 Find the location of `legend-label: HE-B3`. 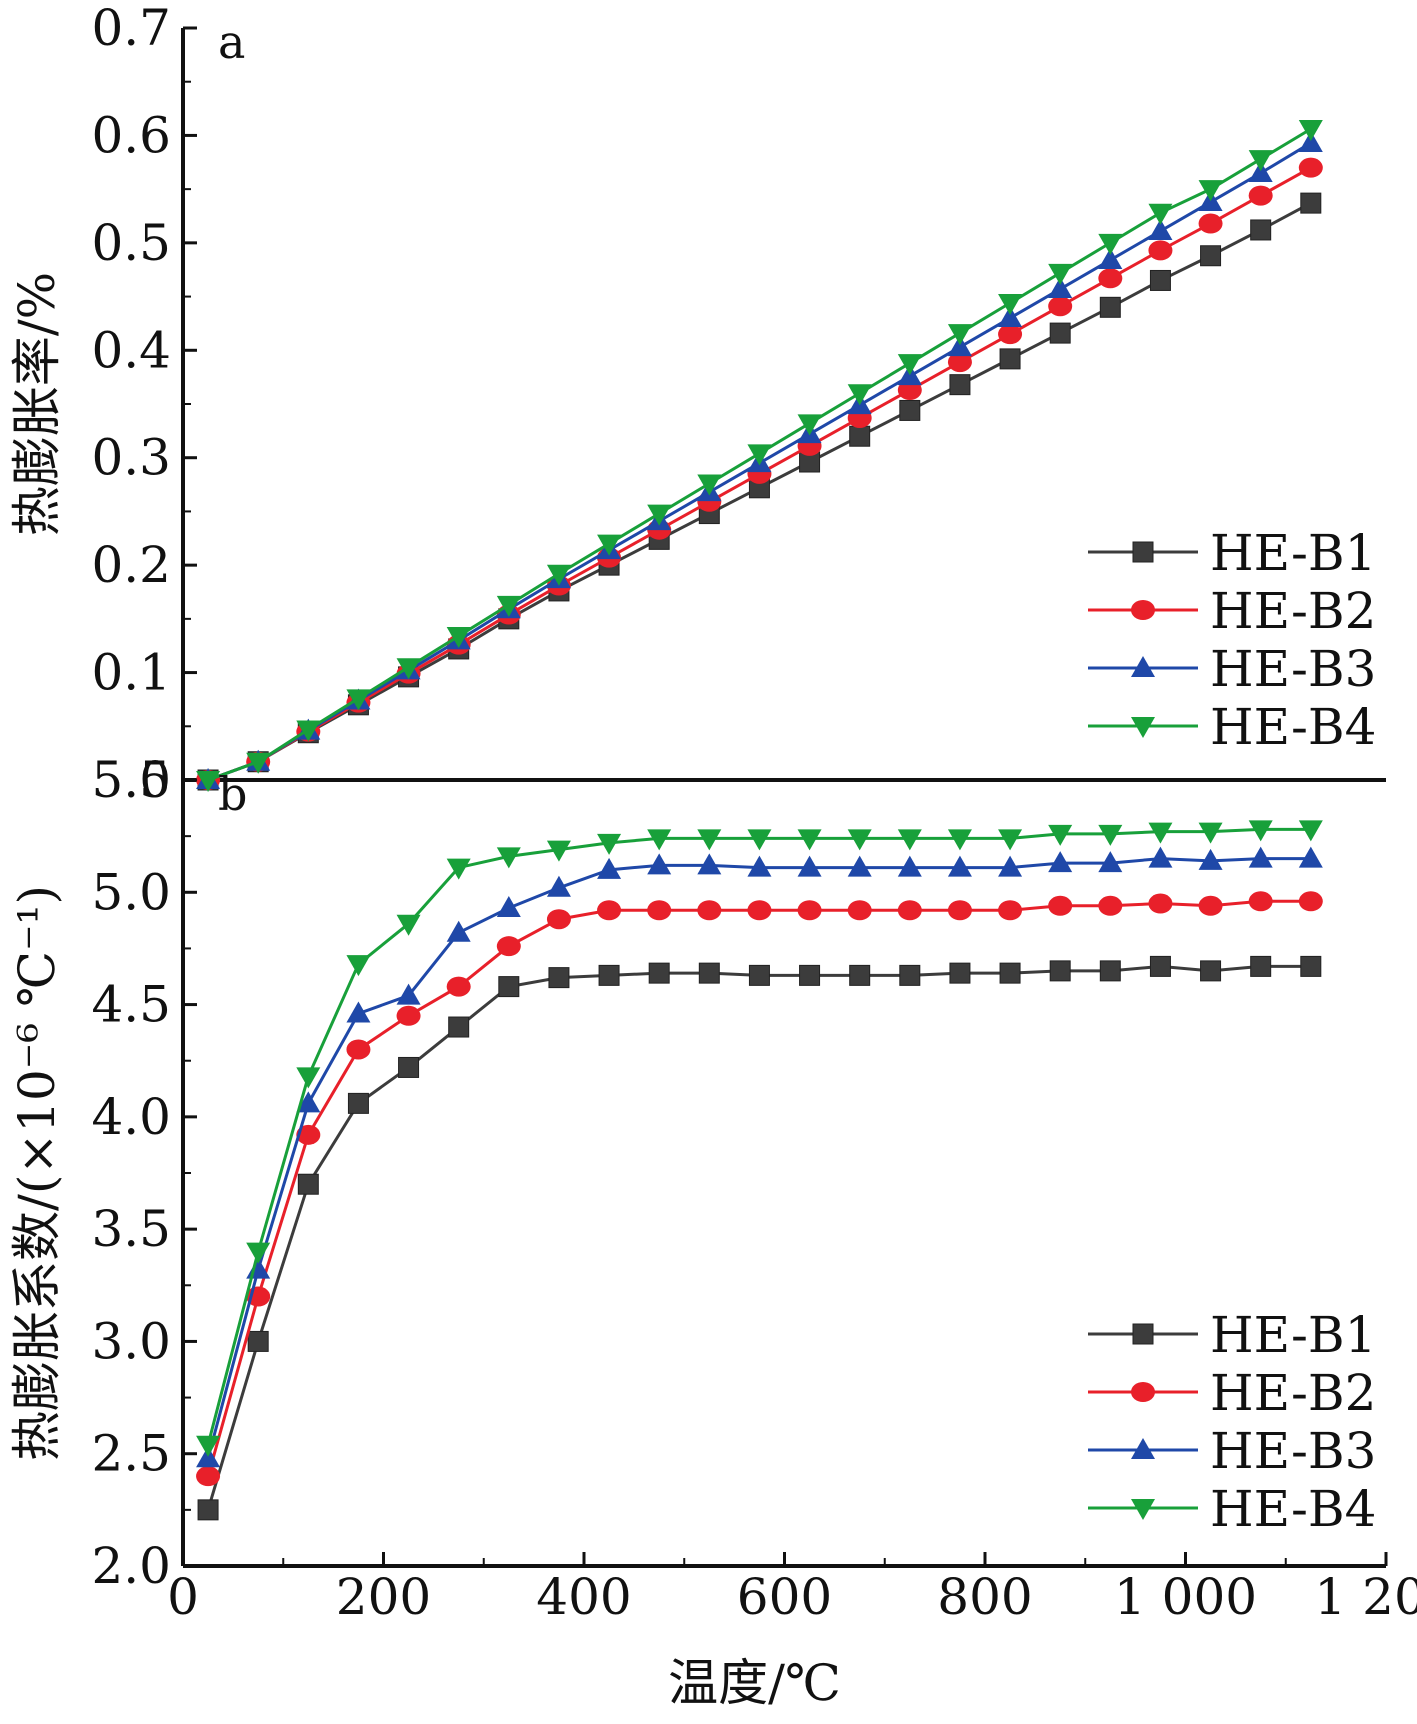

legend-label: HE-B3 is located at coordinates (1293, 669).